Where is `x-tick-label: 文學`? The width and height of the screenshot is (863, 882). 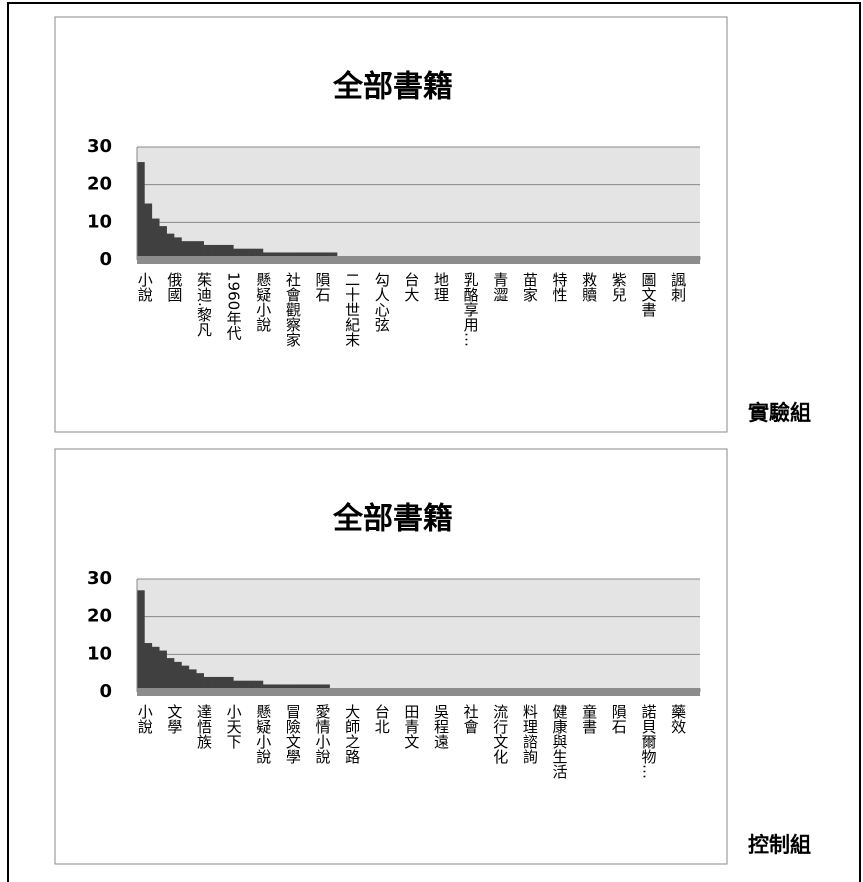 x-tick-label: 文學 is located at coordinates (174, 719).